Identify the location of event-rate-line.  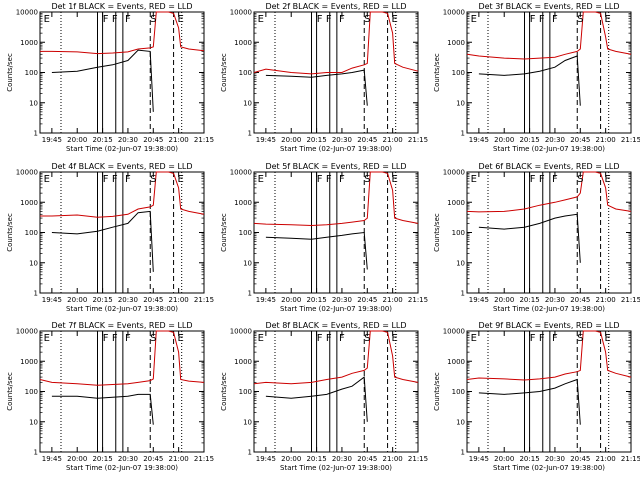
(543, 402).